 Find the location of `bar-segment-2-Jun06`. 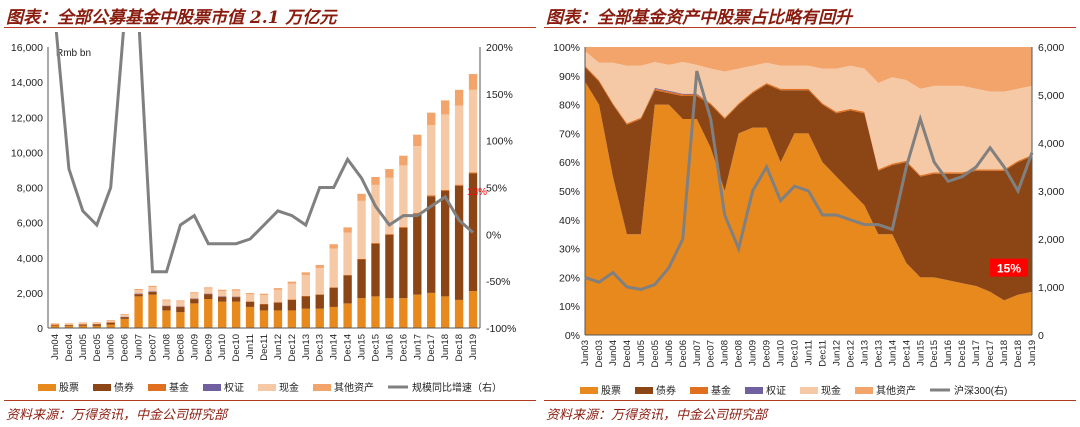

bar-segment-2-Jun06 is located at coordinates (110, 323).